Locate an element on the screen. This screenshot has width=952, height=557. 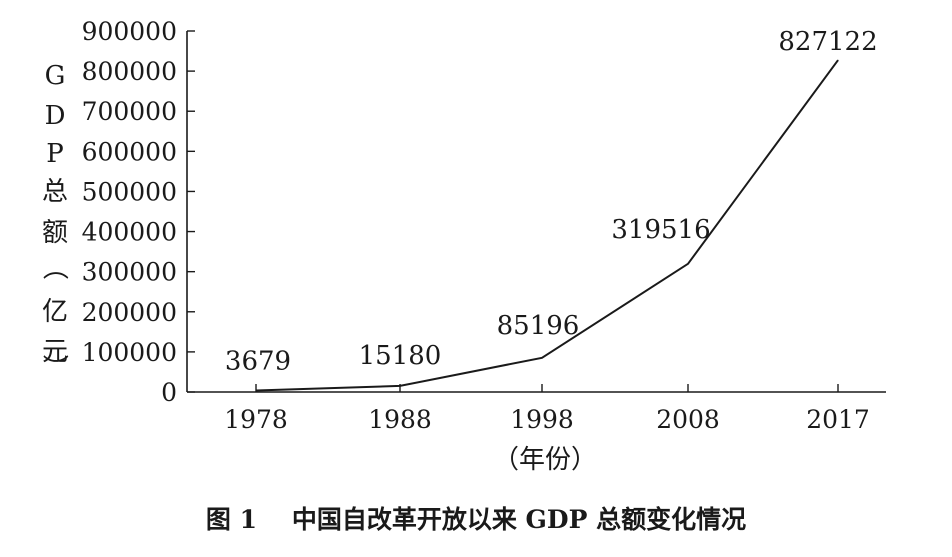
x-tick-label: 1978 is located at coordinates (256, 419).